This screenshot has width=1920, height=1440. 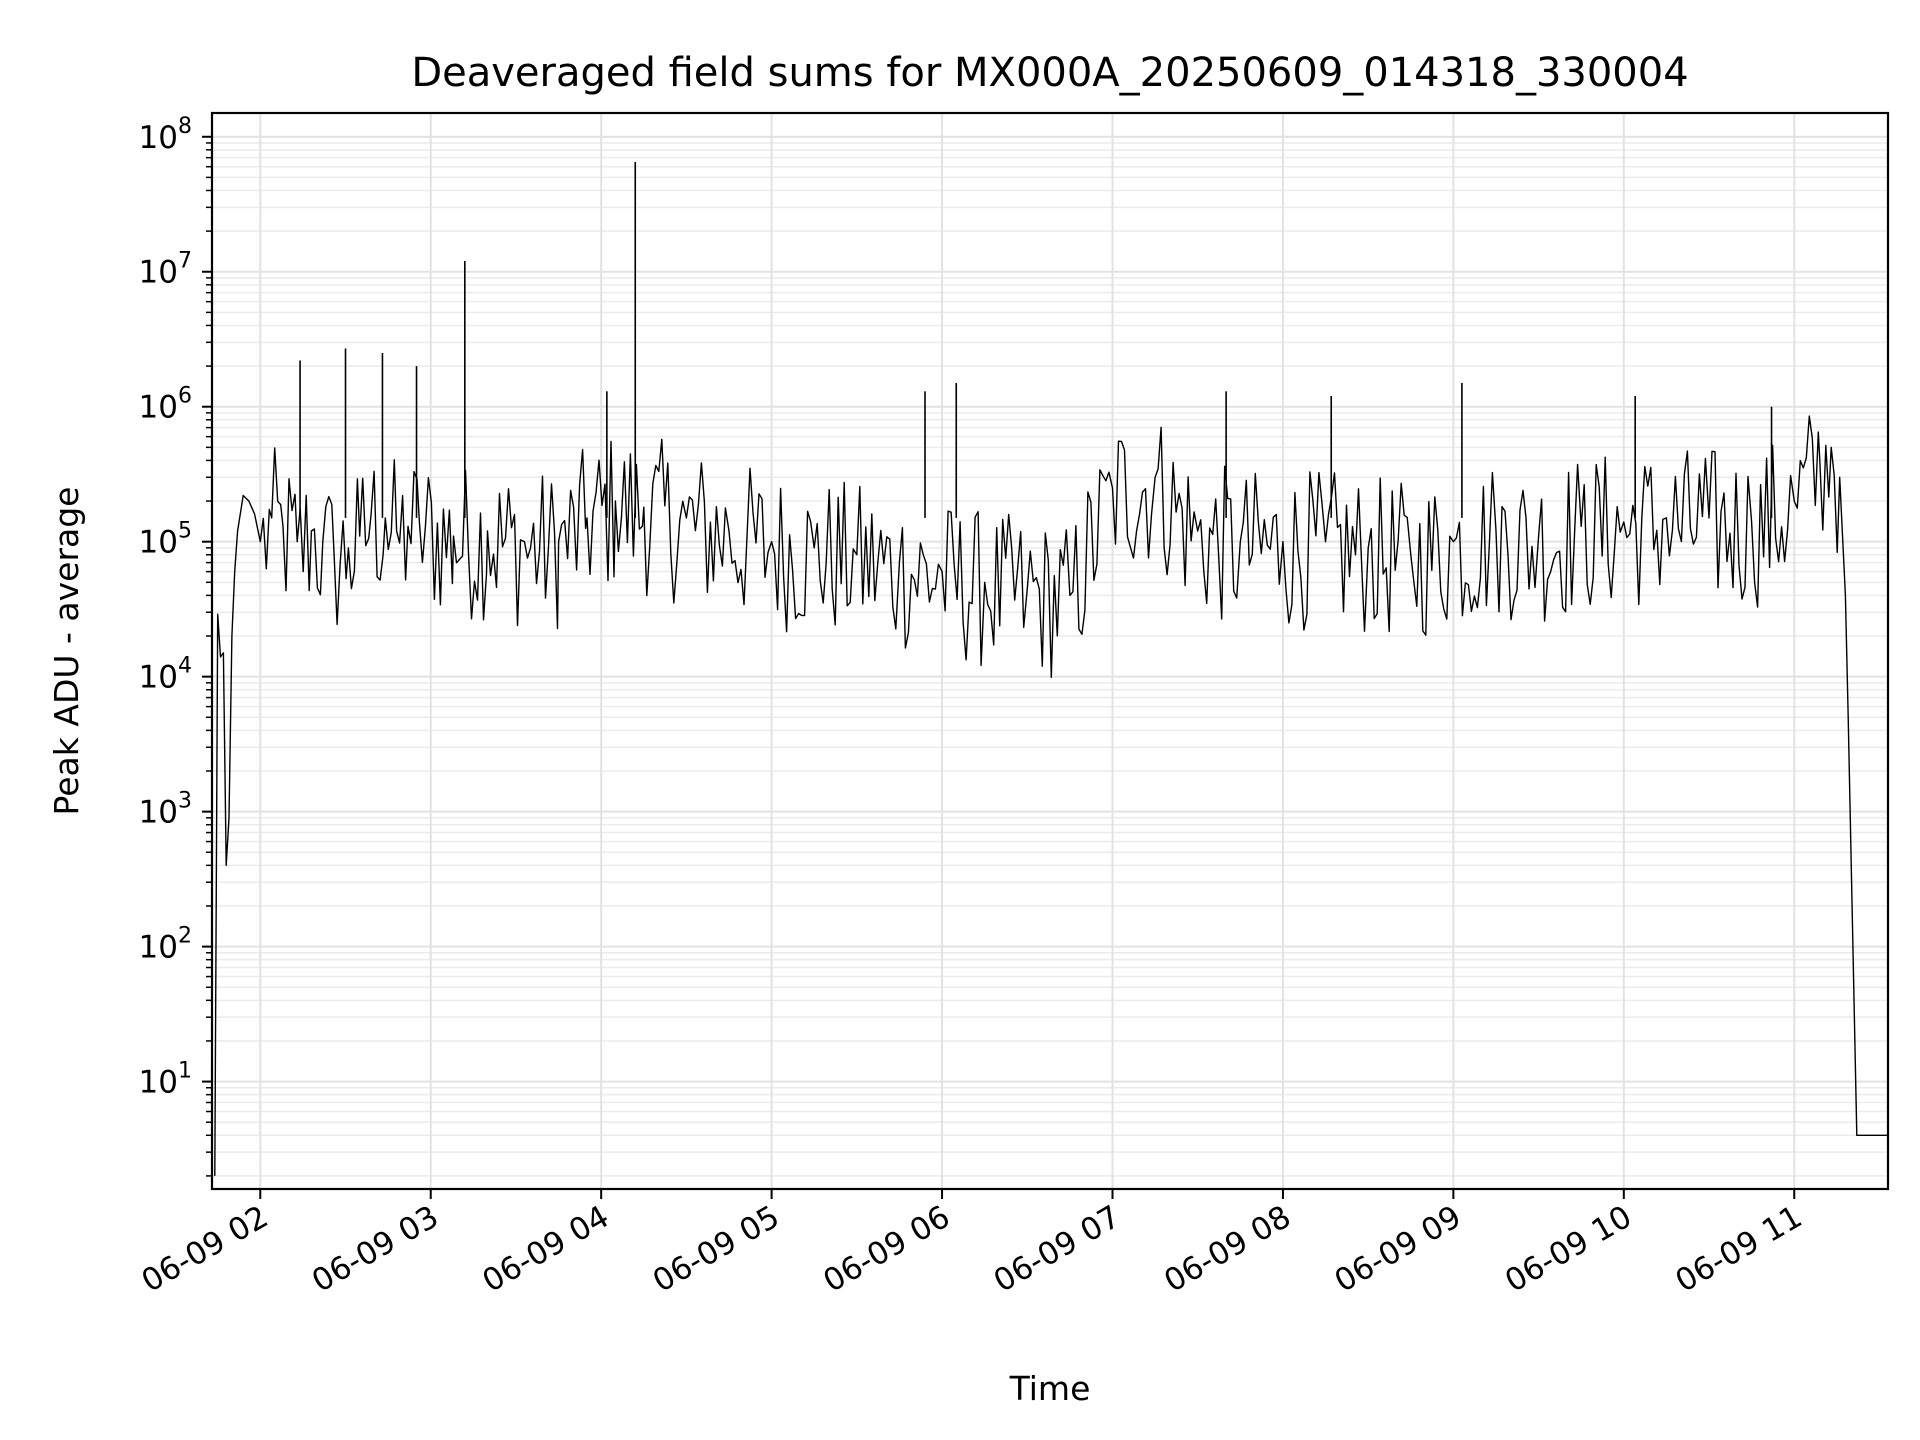 What do you see at coordinates (185, 396) in the screenshot?
I see `y-tick-exponent: 6` at bounding box center [185, 396].